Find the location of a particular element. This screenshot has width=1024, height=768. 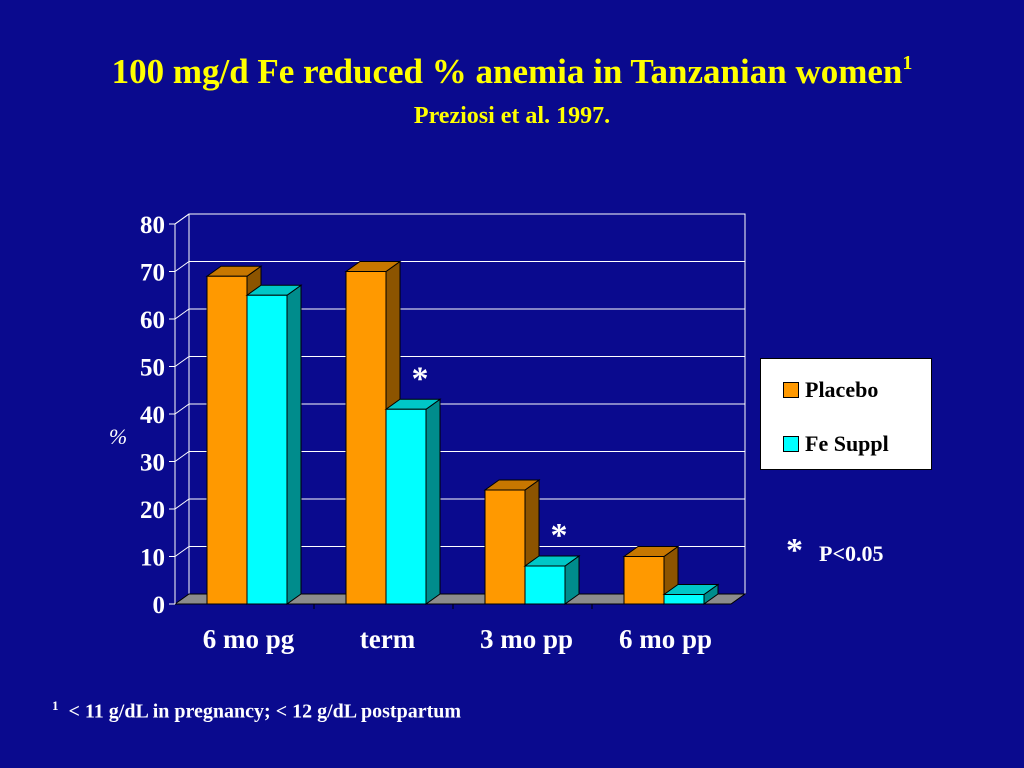

y-tick-label: 60 is located at coordinates (152, 320).